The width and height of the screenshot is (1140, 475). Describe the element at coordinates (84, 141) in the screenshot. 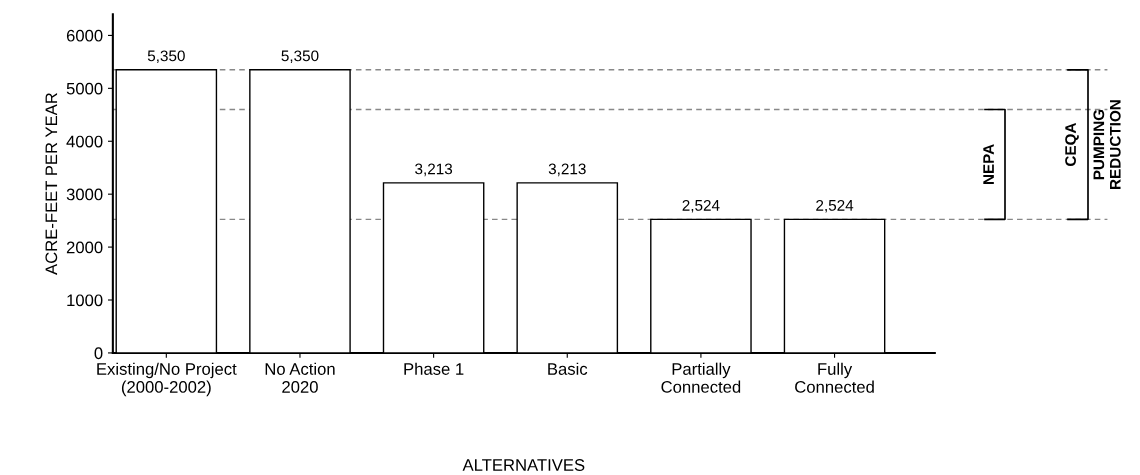

I see `y-tick-label: 4000` at that location.